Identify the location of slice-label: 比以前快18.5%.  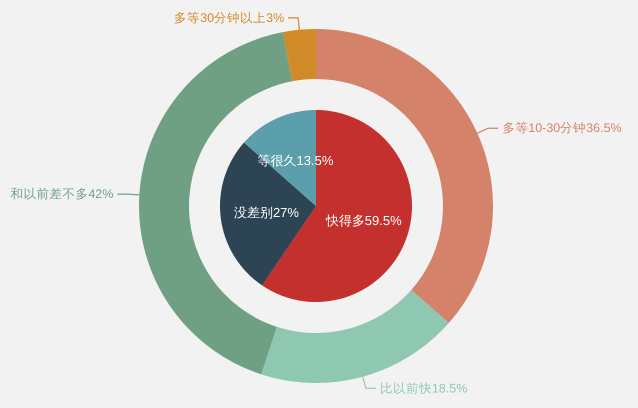
(424, 388).